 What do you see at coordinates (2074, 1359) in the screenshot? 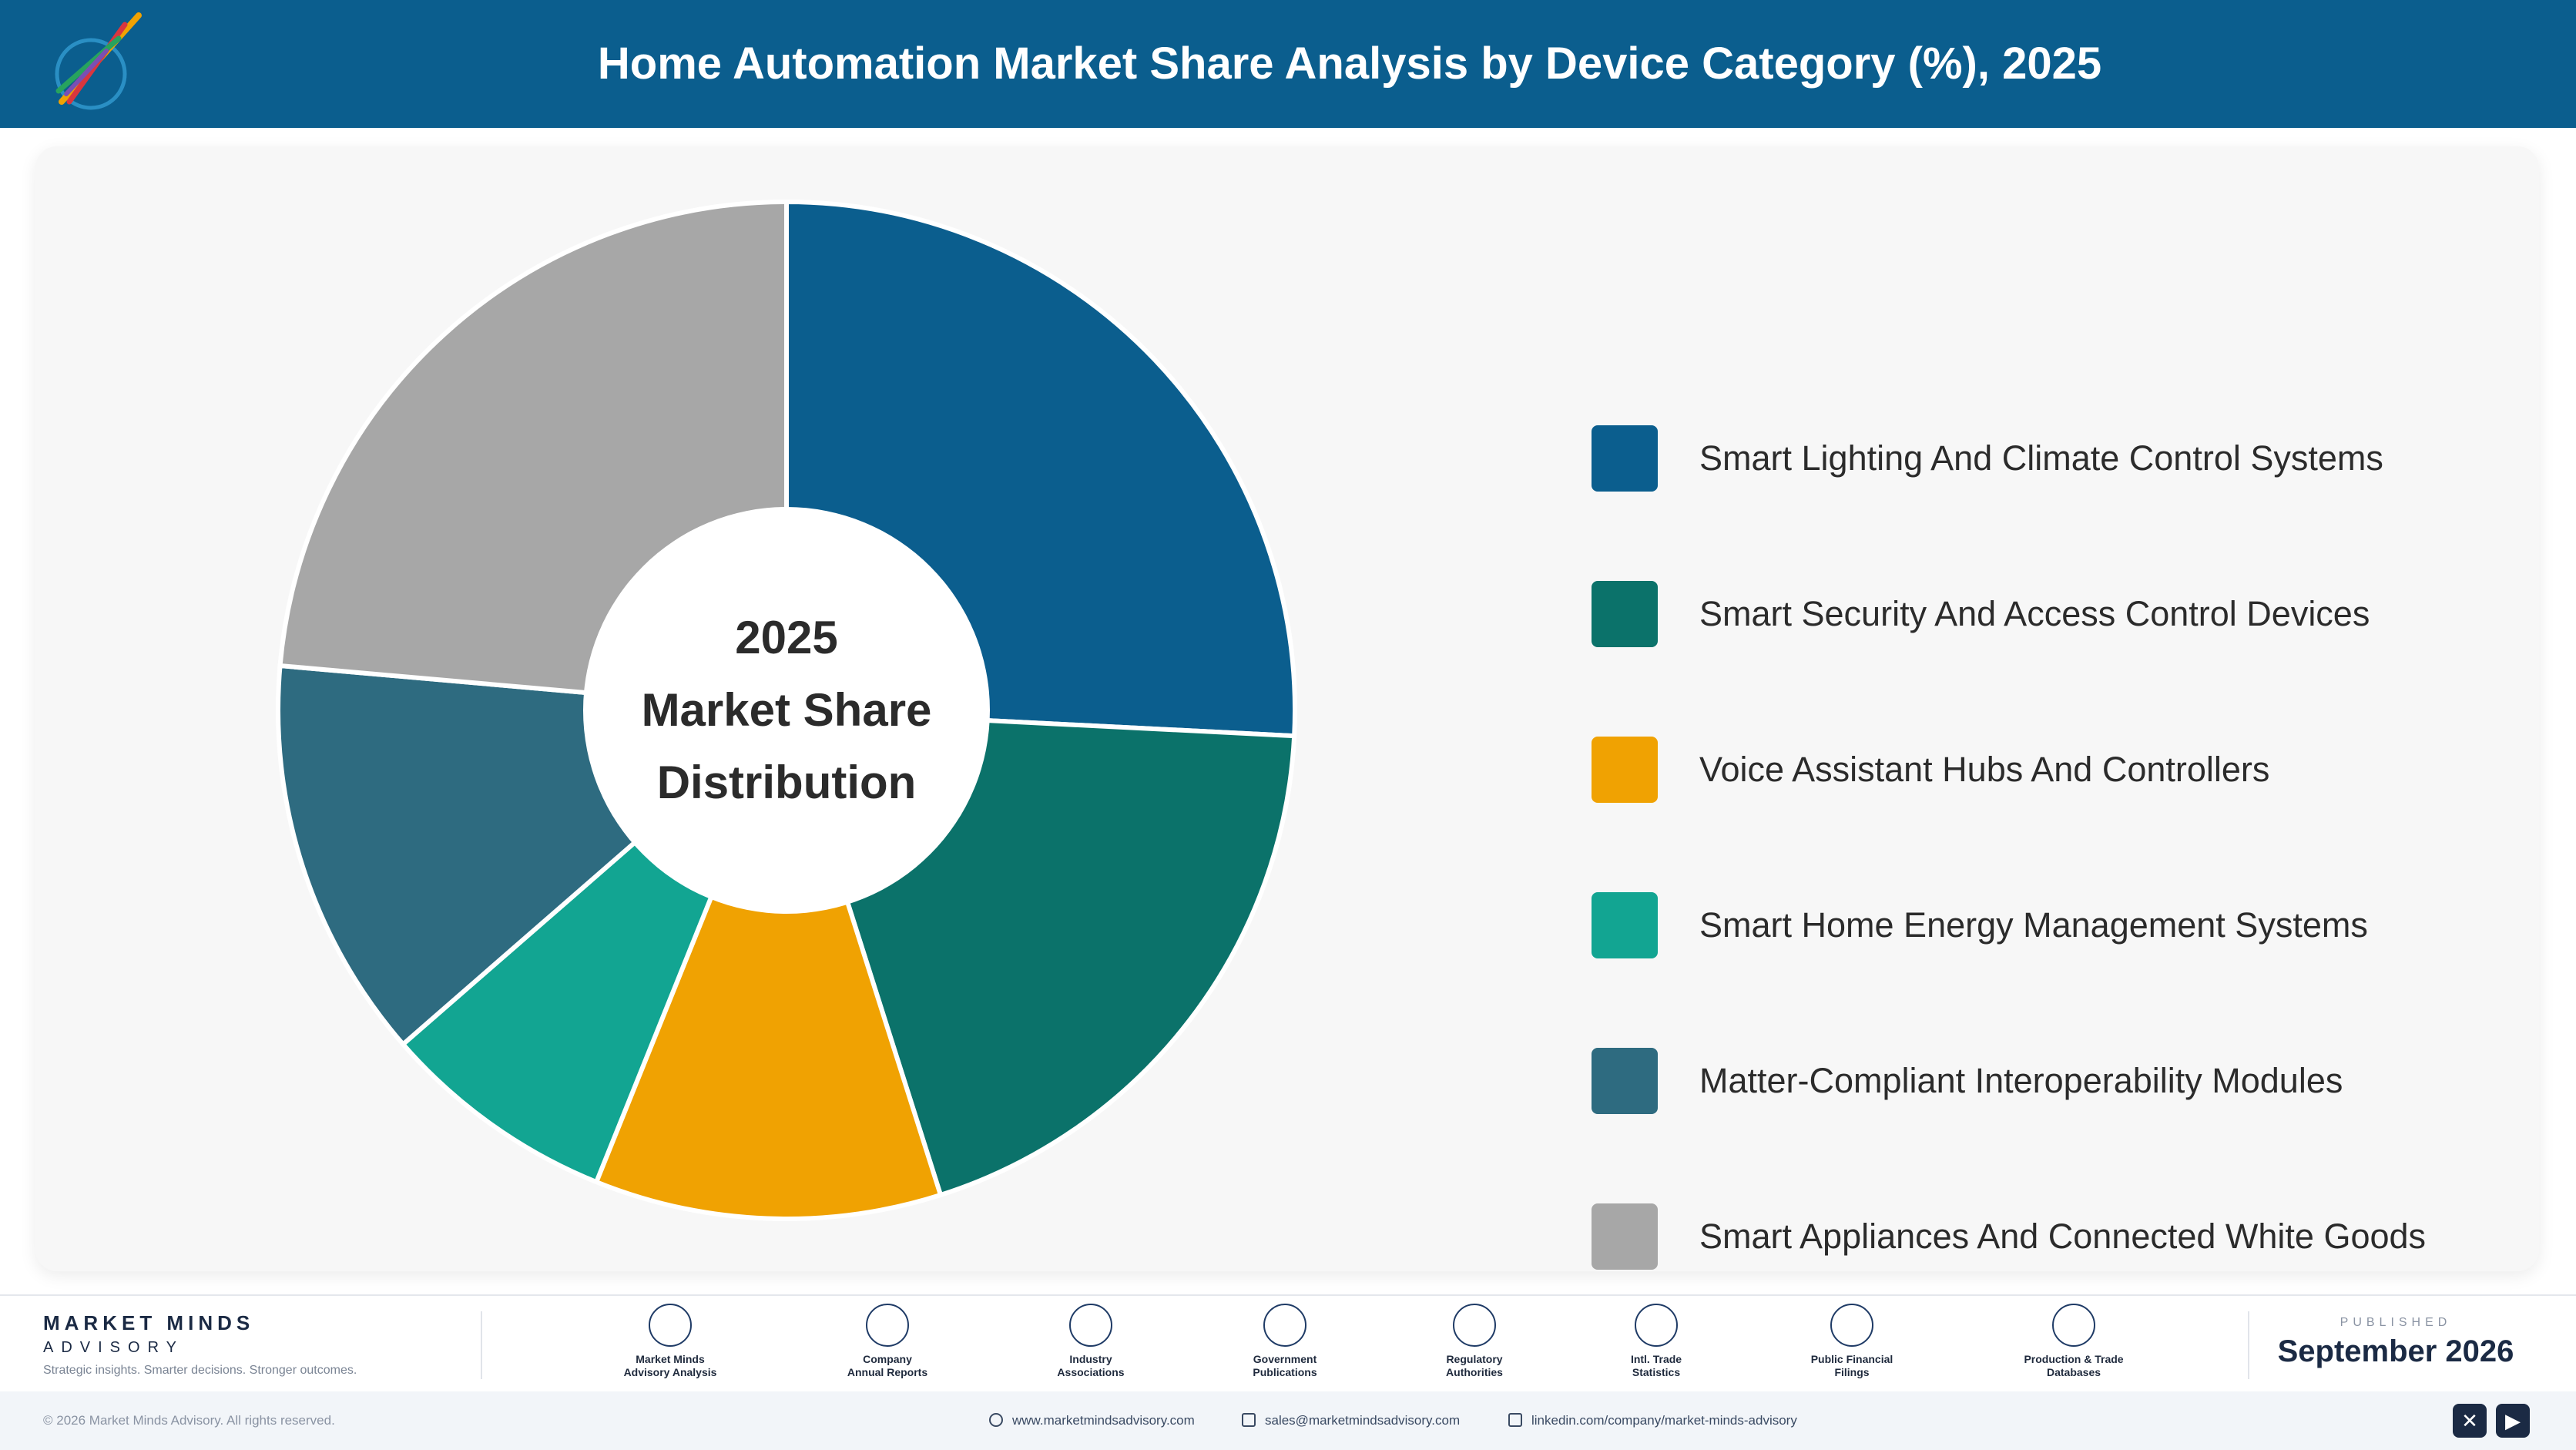
I see `source-label: Production & Trade` at bounding box center [2074, 1359].